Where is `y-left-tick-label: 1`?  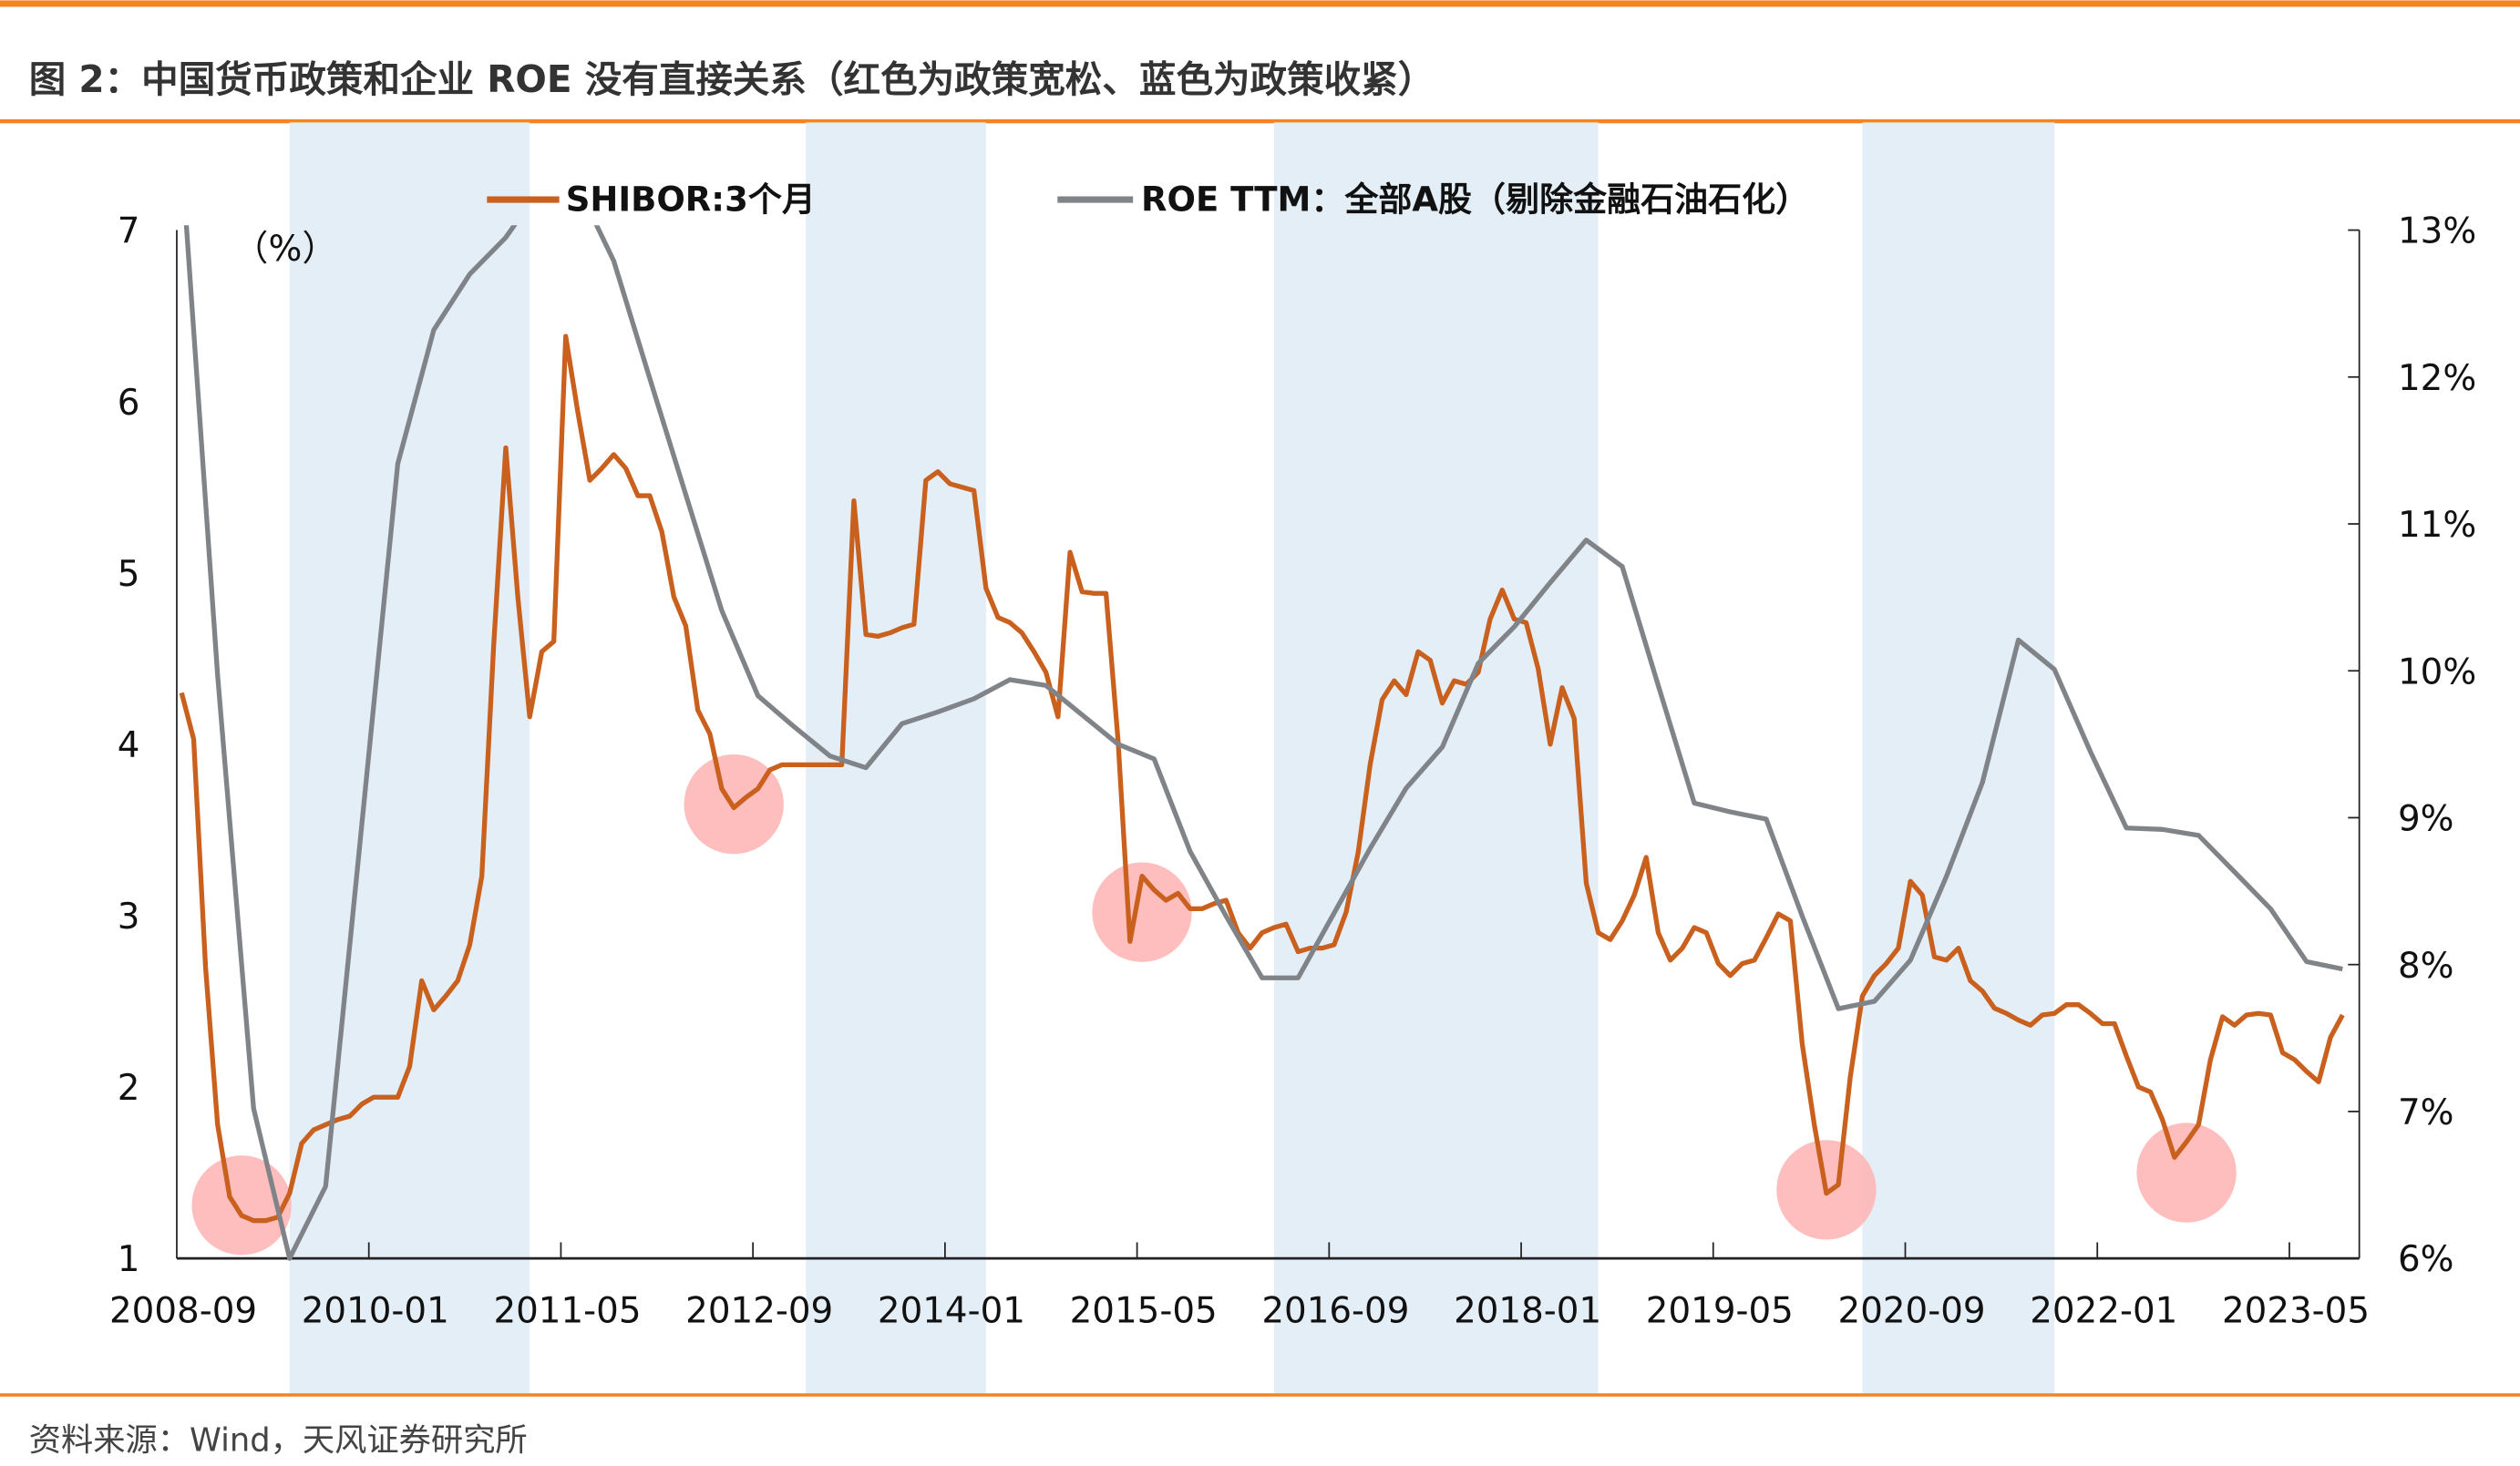 y-left-tick-label: 1 is located at coordinates (129, 1260).